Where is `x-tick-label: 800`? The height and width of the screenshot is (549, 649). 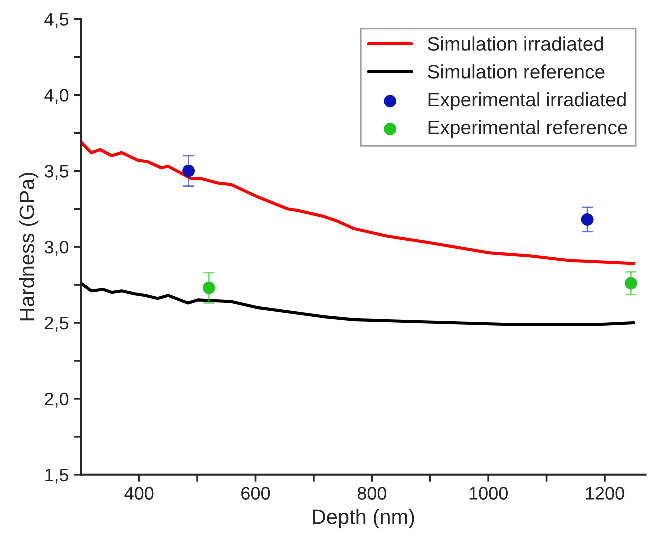
x-tick-label: 800 is located at coordinates (372, 493).